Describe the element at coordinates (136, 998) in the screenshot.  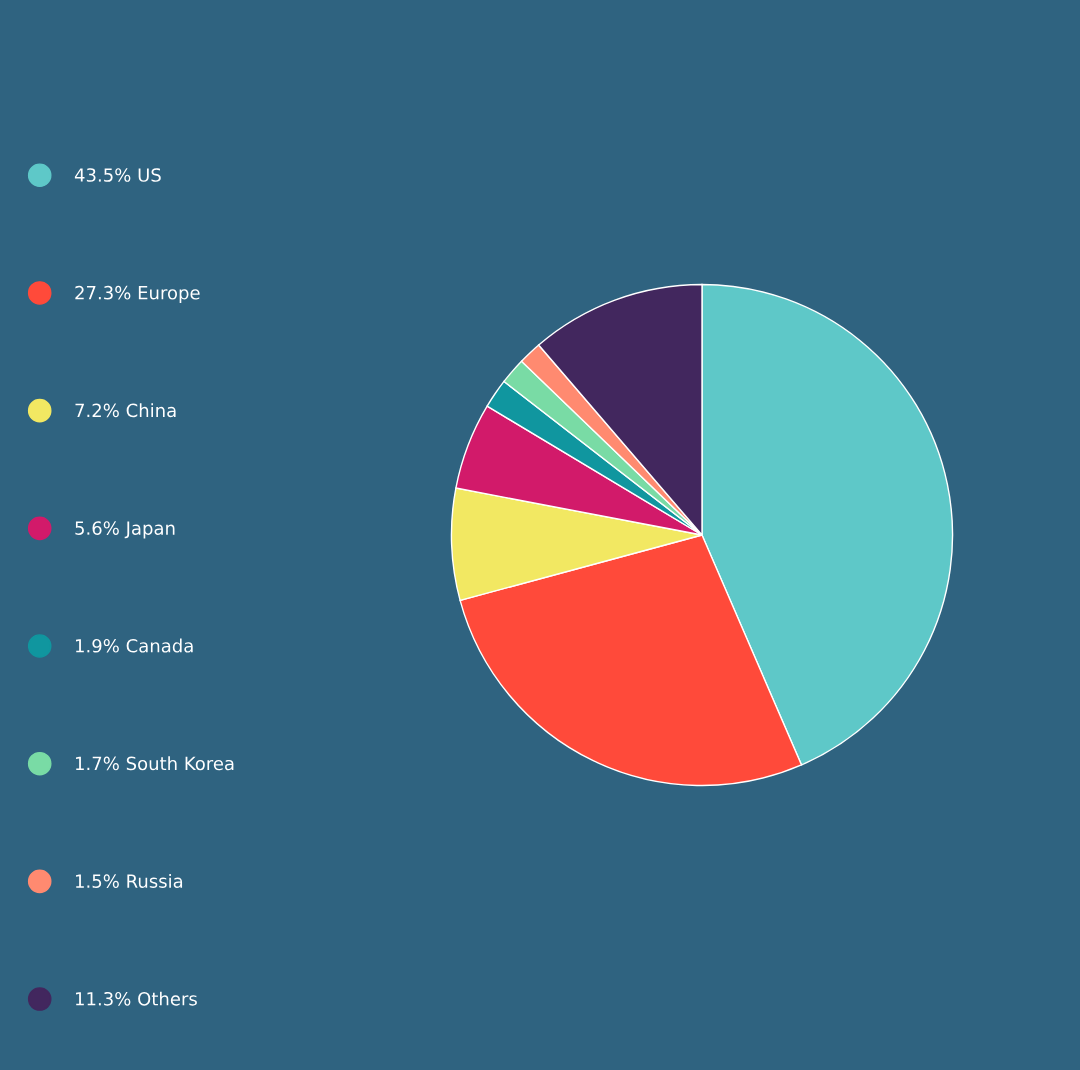
I see `legend-label: 11.3% Others` at that location.